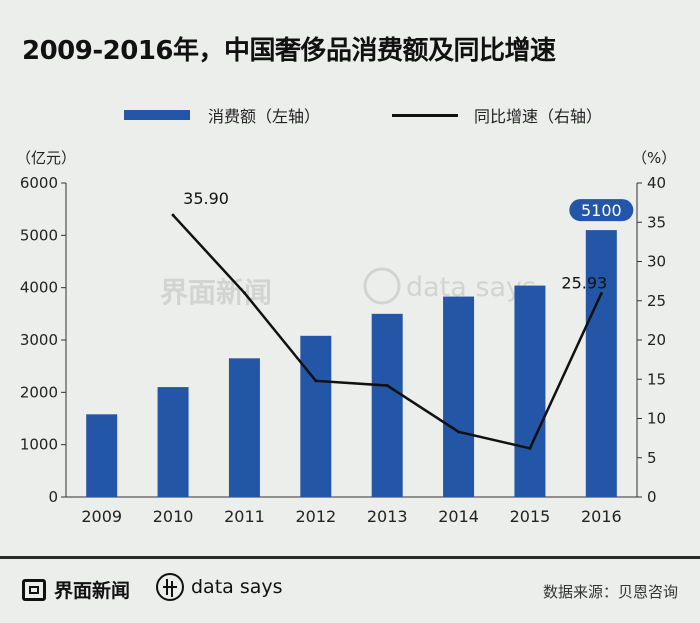 This screenshot has width=700, height=623. Describe the element at coordinates (170, 587) in the screenshot. I see `data-says-icon` at that location.